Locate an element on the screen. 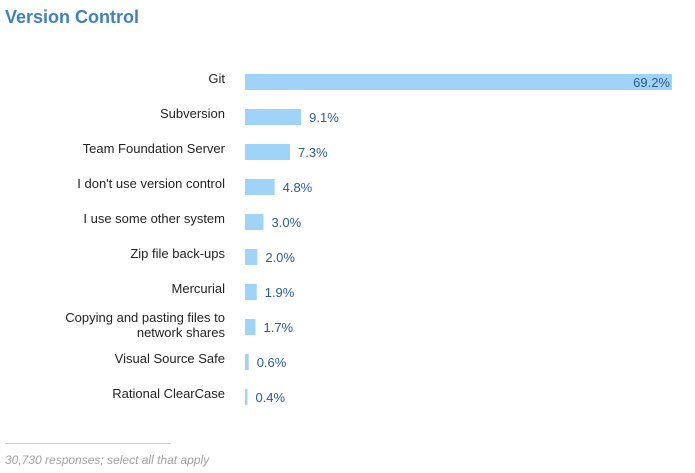 Image resolution: width=695 pixels, height=473 pixels. value-label: 2.0% is located at coordinates (280, 257).